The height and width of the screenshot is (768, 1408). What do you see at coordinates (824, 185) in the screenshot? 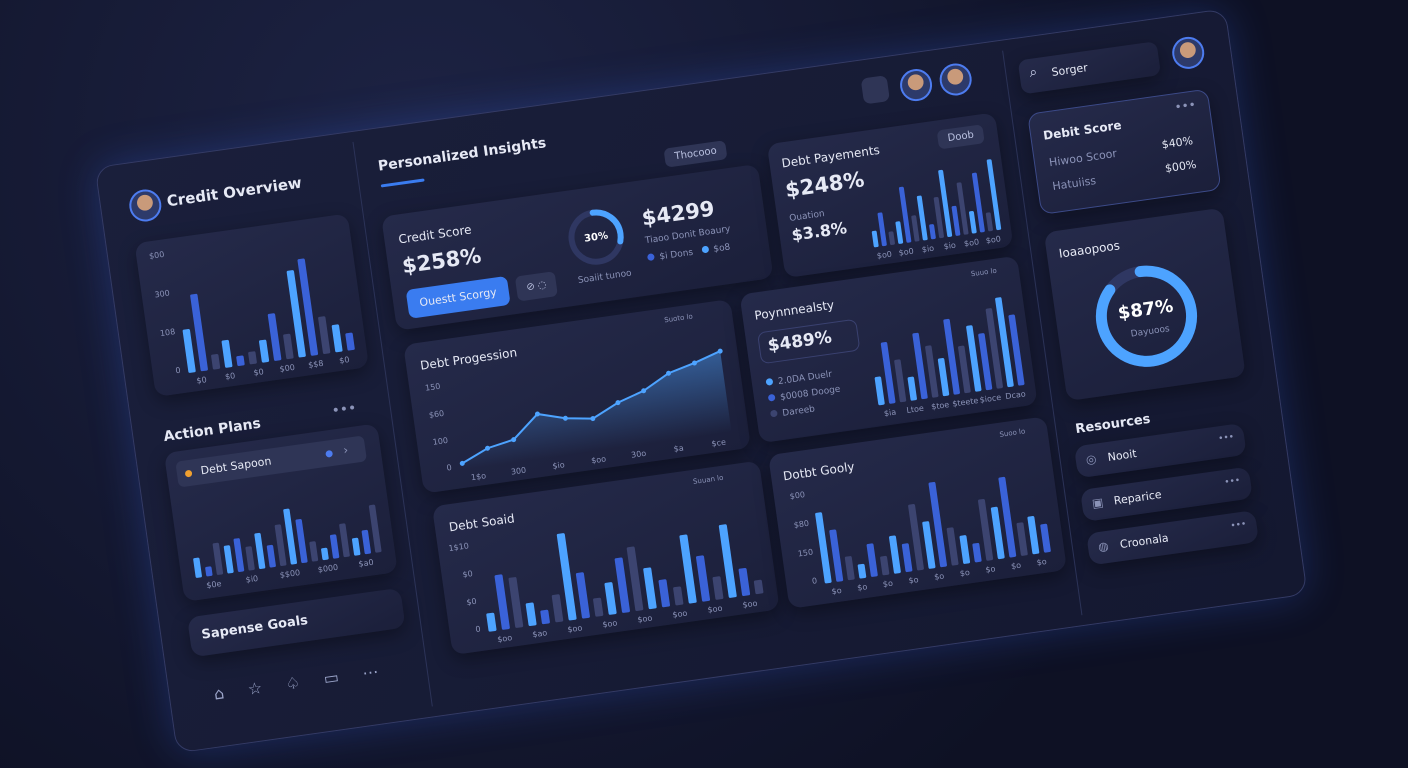
I see `payments-value: $248%` at bounding box center [824, 185].